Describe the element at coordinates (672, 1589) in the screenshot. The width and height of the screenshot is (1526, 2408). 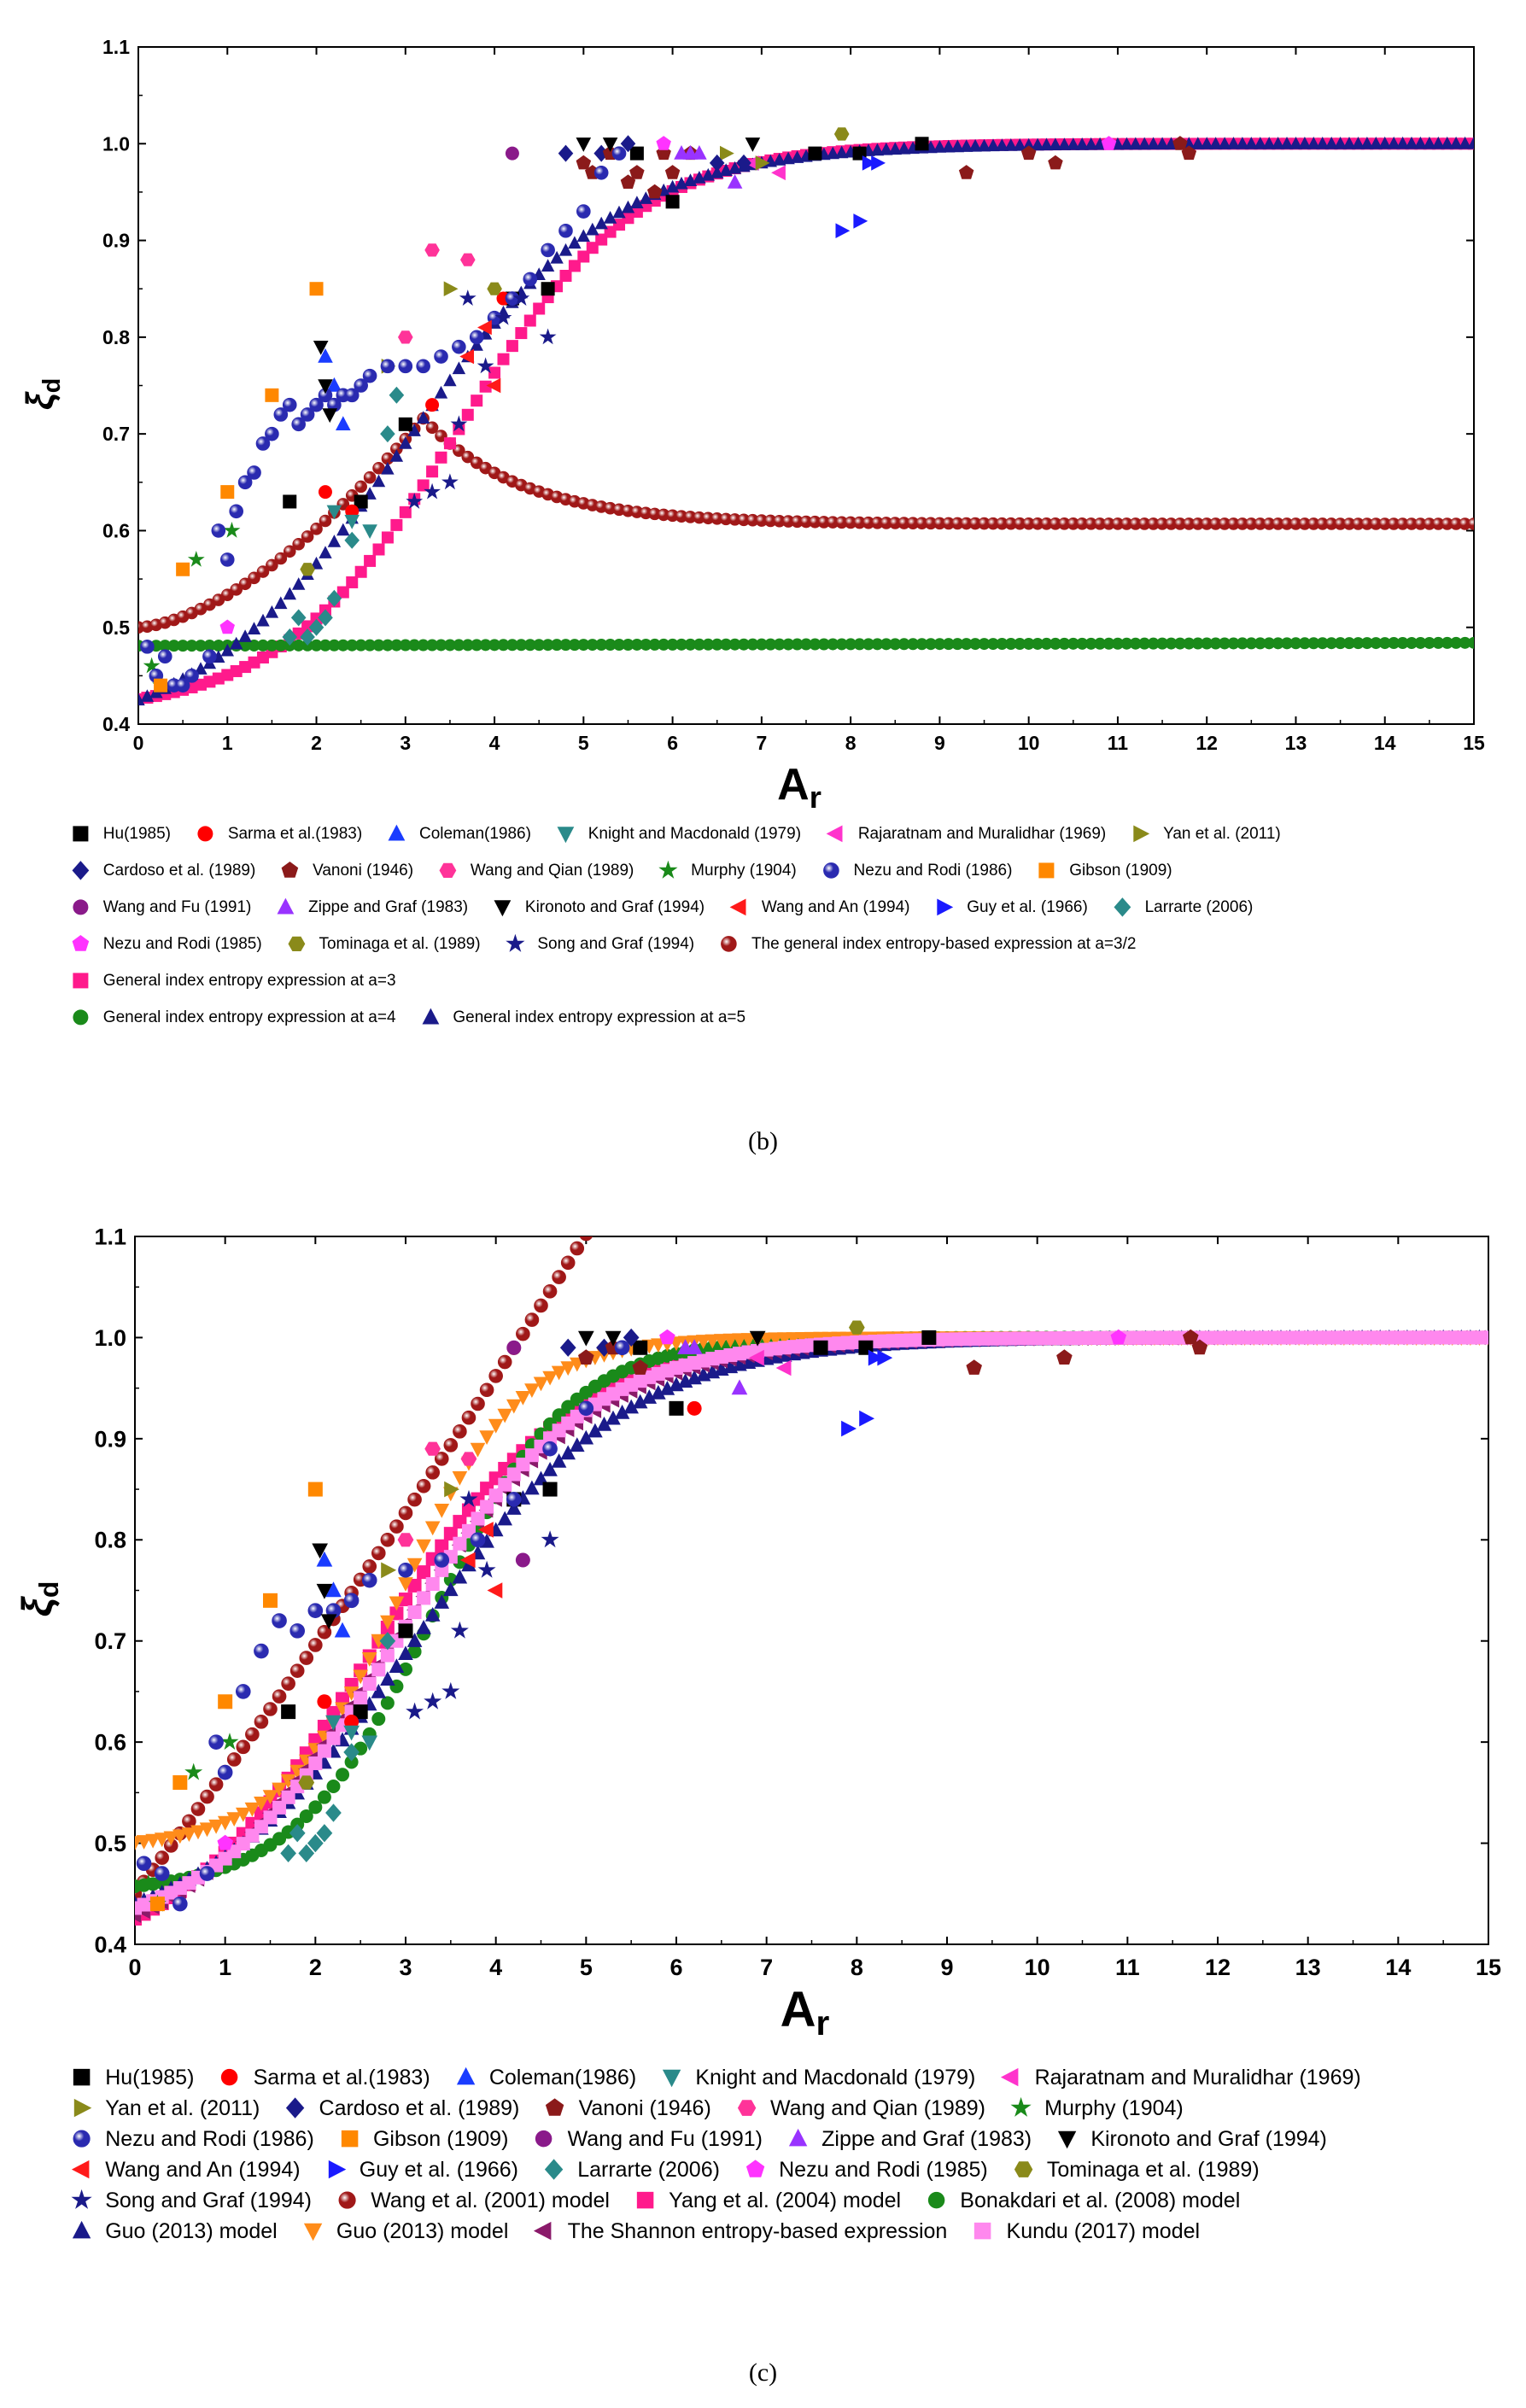
I see `series-nezu-and-rodi-1985` at that location.